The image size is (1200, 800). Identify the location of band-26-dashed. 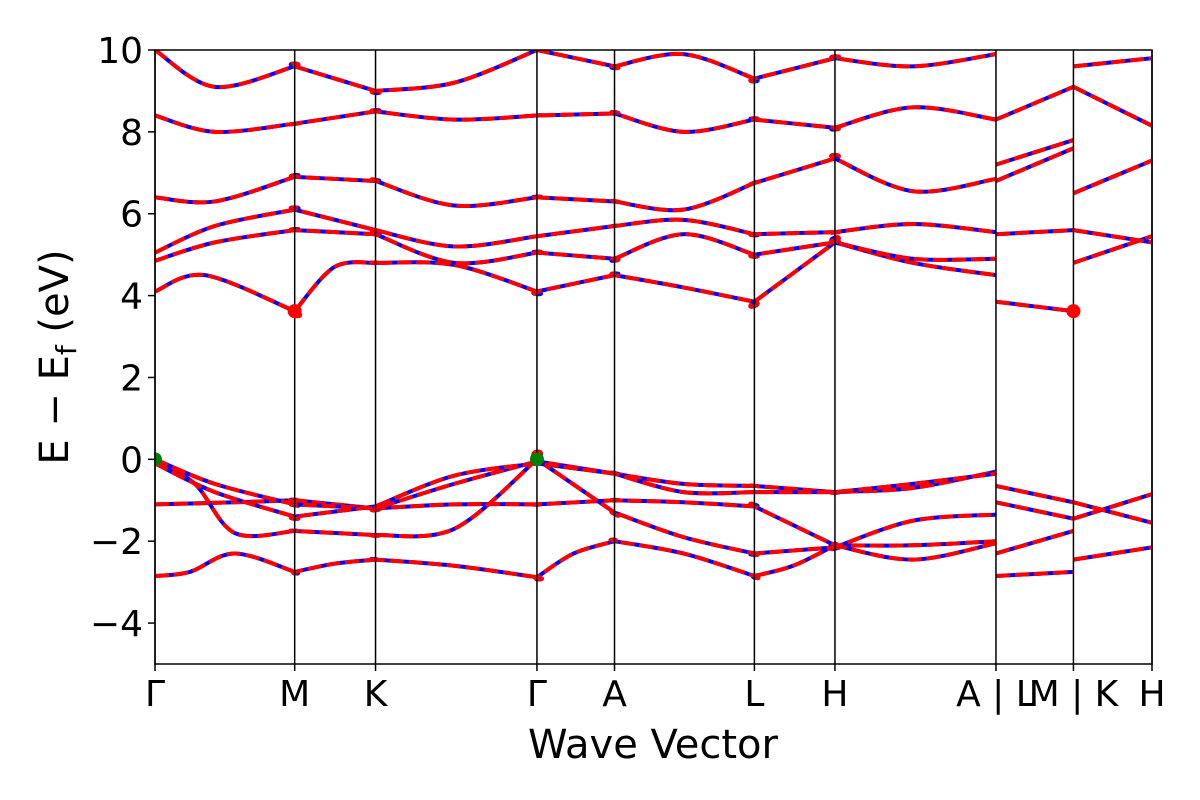
(1112, 106).